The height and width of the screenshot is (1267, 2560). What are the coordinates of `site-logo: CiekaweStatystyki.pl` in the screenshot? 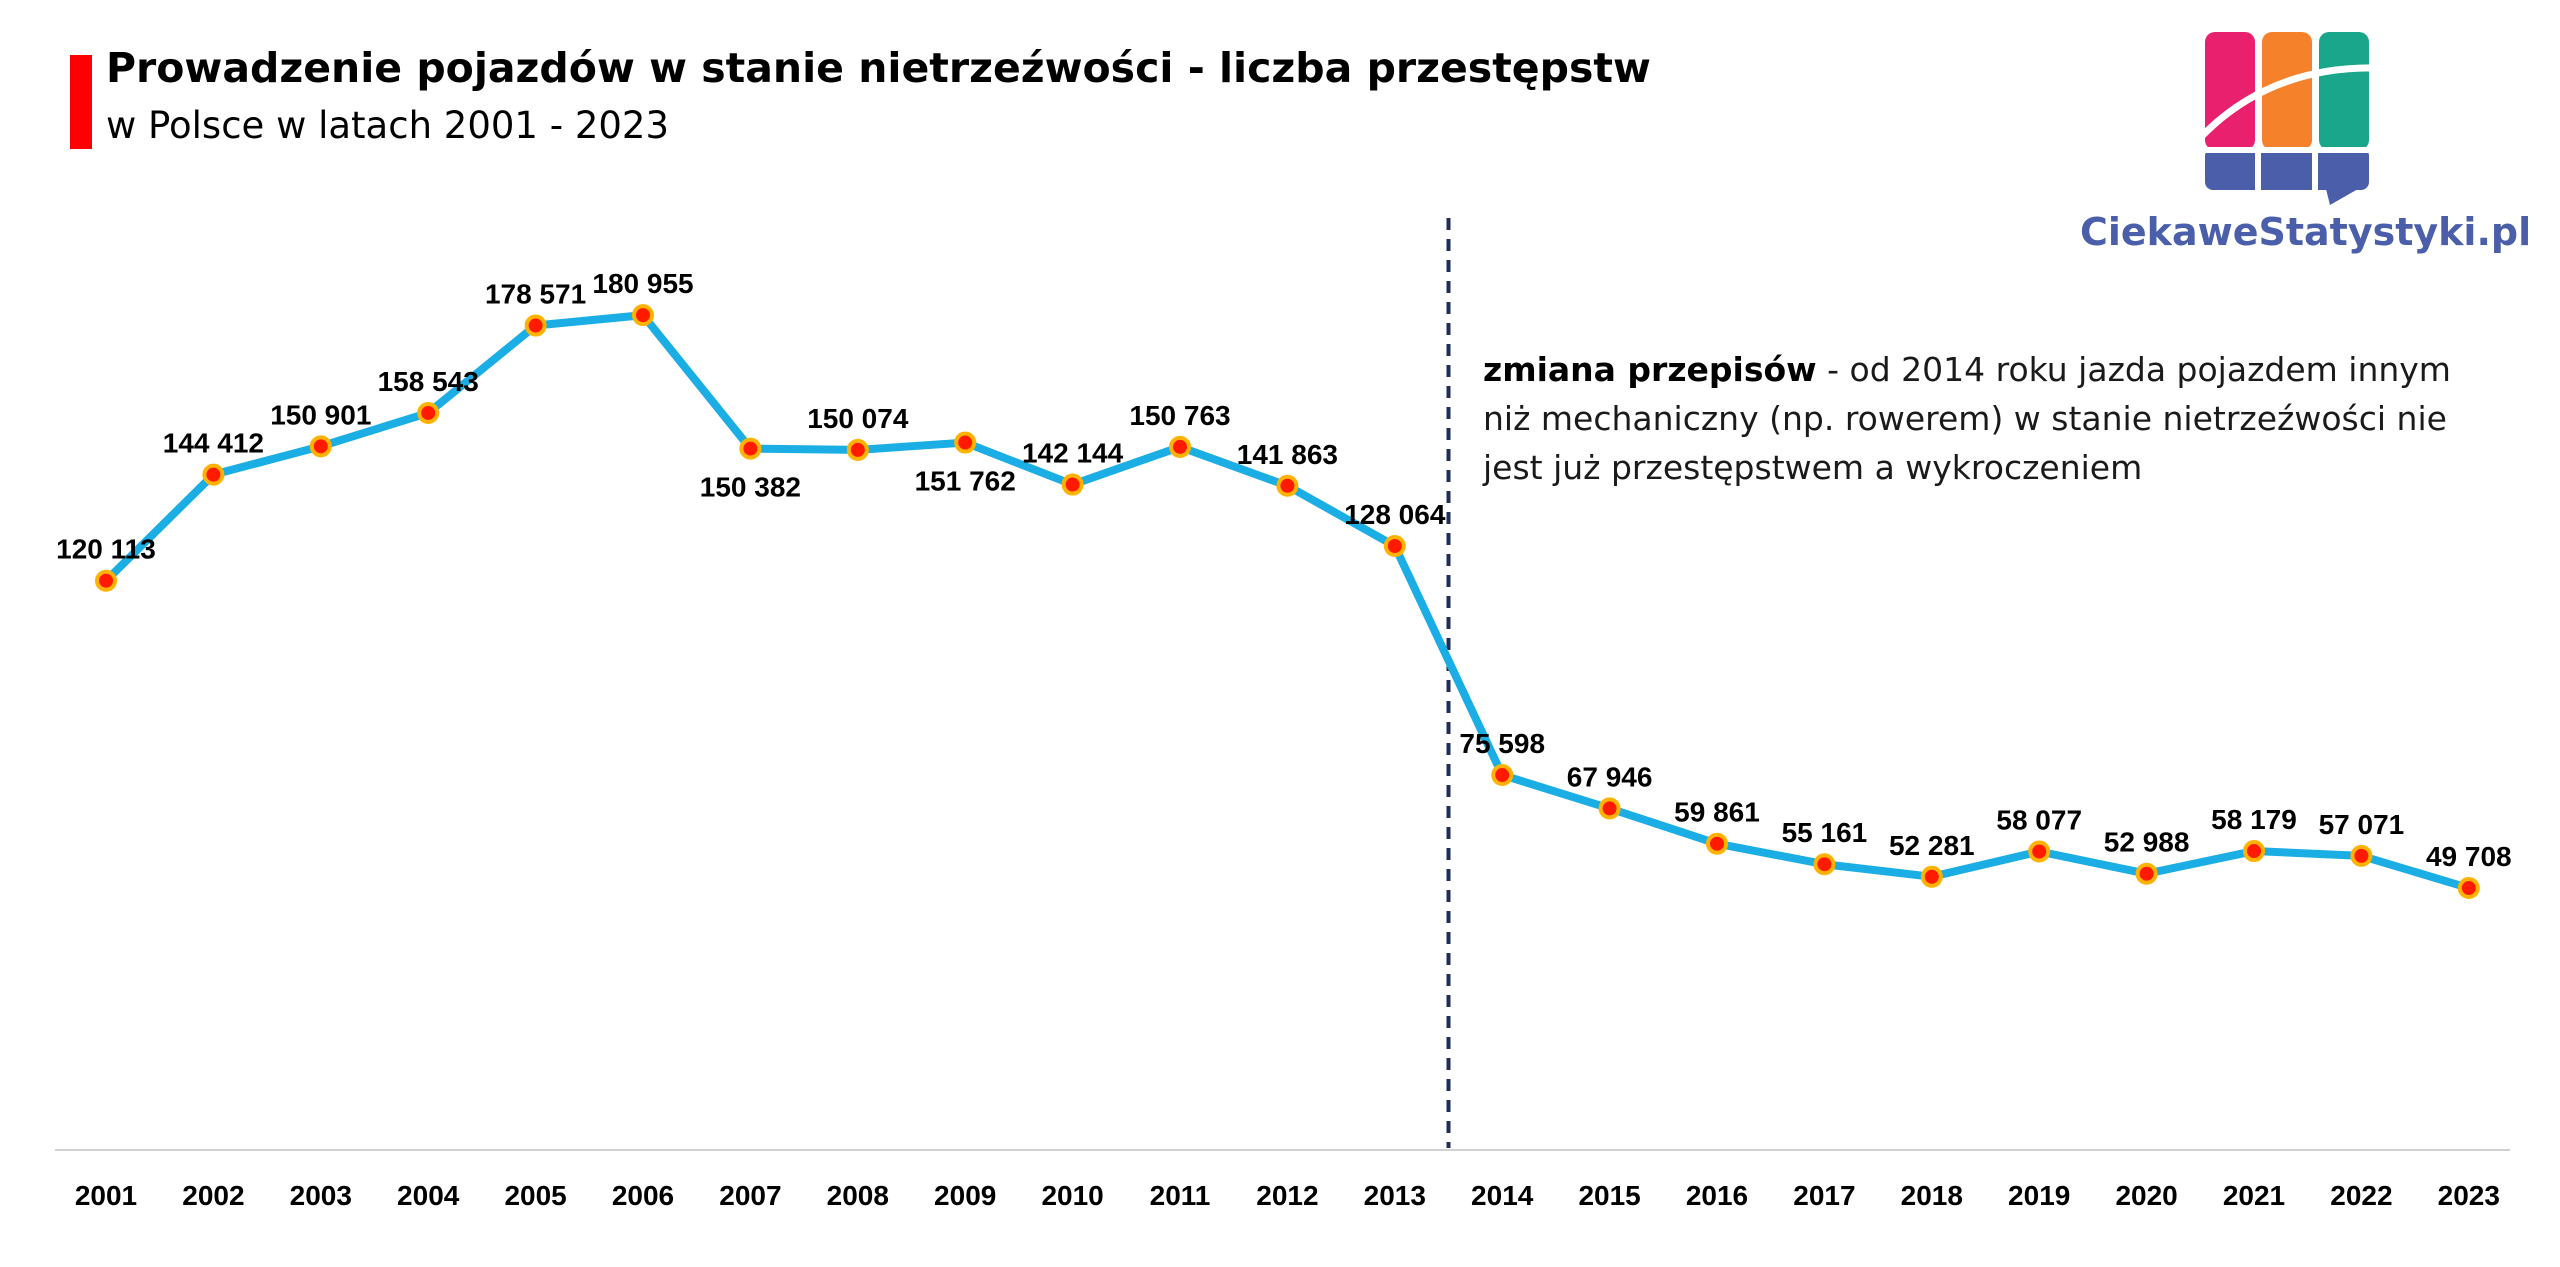 It's located at (2306, 145).